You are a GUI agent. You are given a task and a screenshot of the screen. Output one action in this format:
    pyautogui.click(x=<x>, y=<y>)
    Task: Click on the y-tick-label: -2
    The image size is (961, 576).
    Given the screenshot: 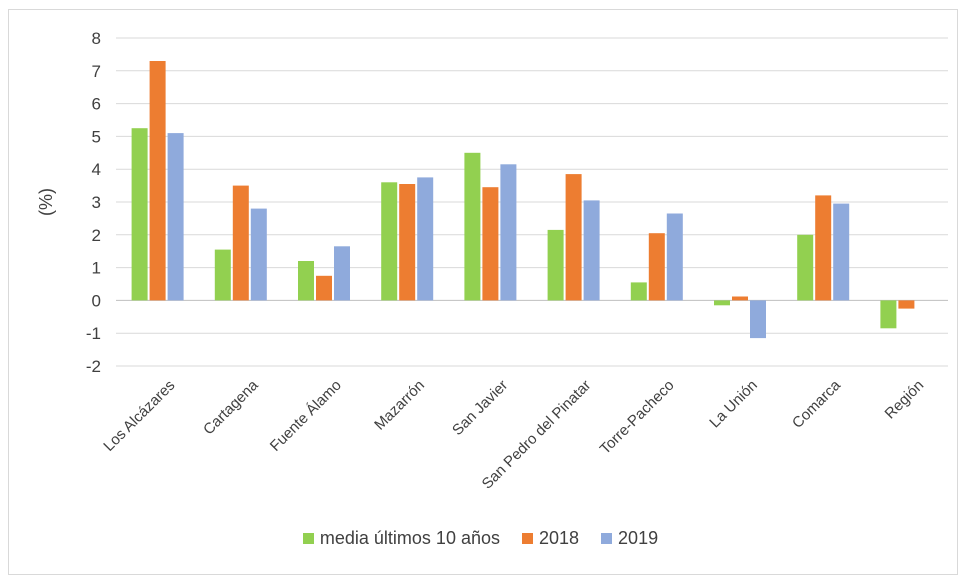 What is the action you would take?
    pyautogui.click(x=93, y=366)
    